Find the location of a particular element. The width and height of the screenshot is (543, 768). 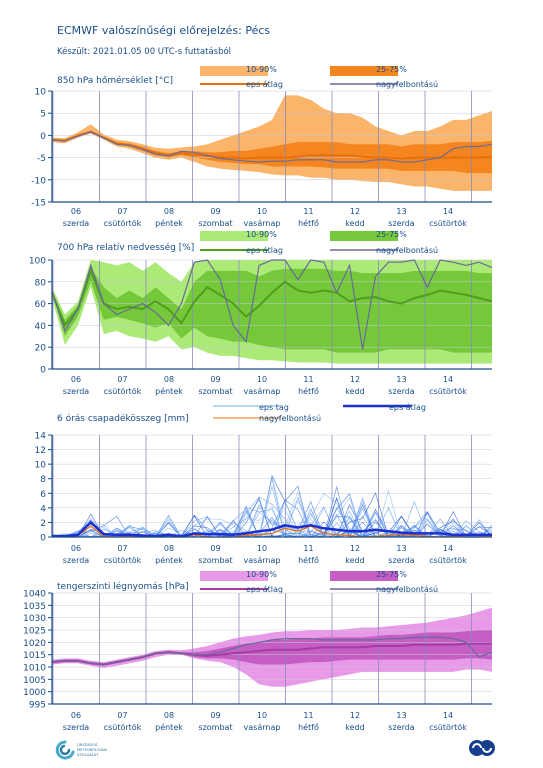

y-tick-label: 1025 is located at coordinates (34, 632).